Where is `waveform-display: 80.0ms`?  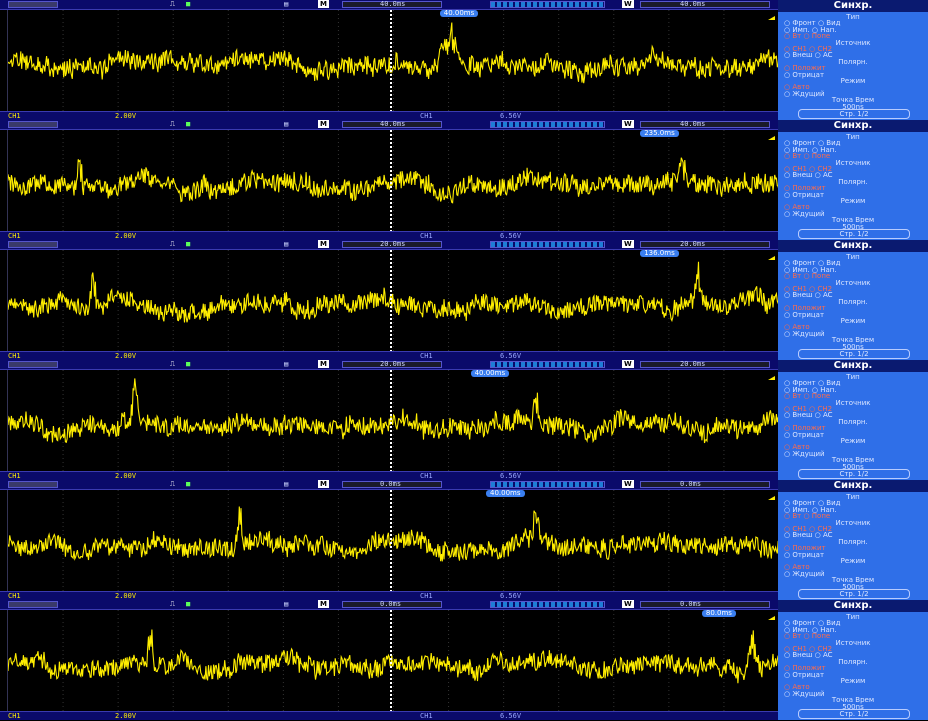 waveform-display: 80.0ms is located at coordinates (393, 660).